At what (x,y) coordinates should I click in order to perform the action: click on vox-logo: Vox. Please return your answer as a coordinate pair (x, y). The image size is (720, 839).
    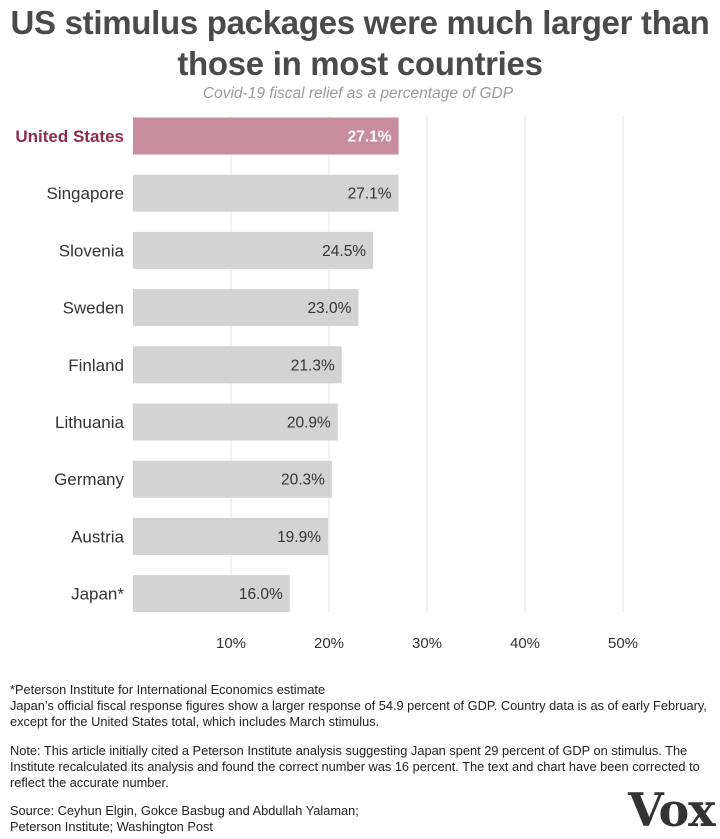
    Looking at the image, I should click on (672, 810).